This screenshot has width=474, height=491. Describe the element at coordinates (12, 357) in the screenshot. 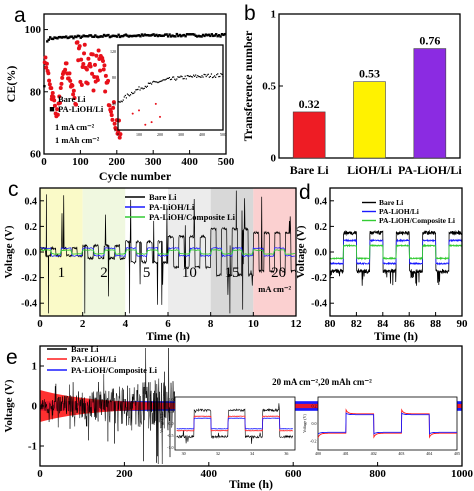

I see `panel-e-label: e` at that location.